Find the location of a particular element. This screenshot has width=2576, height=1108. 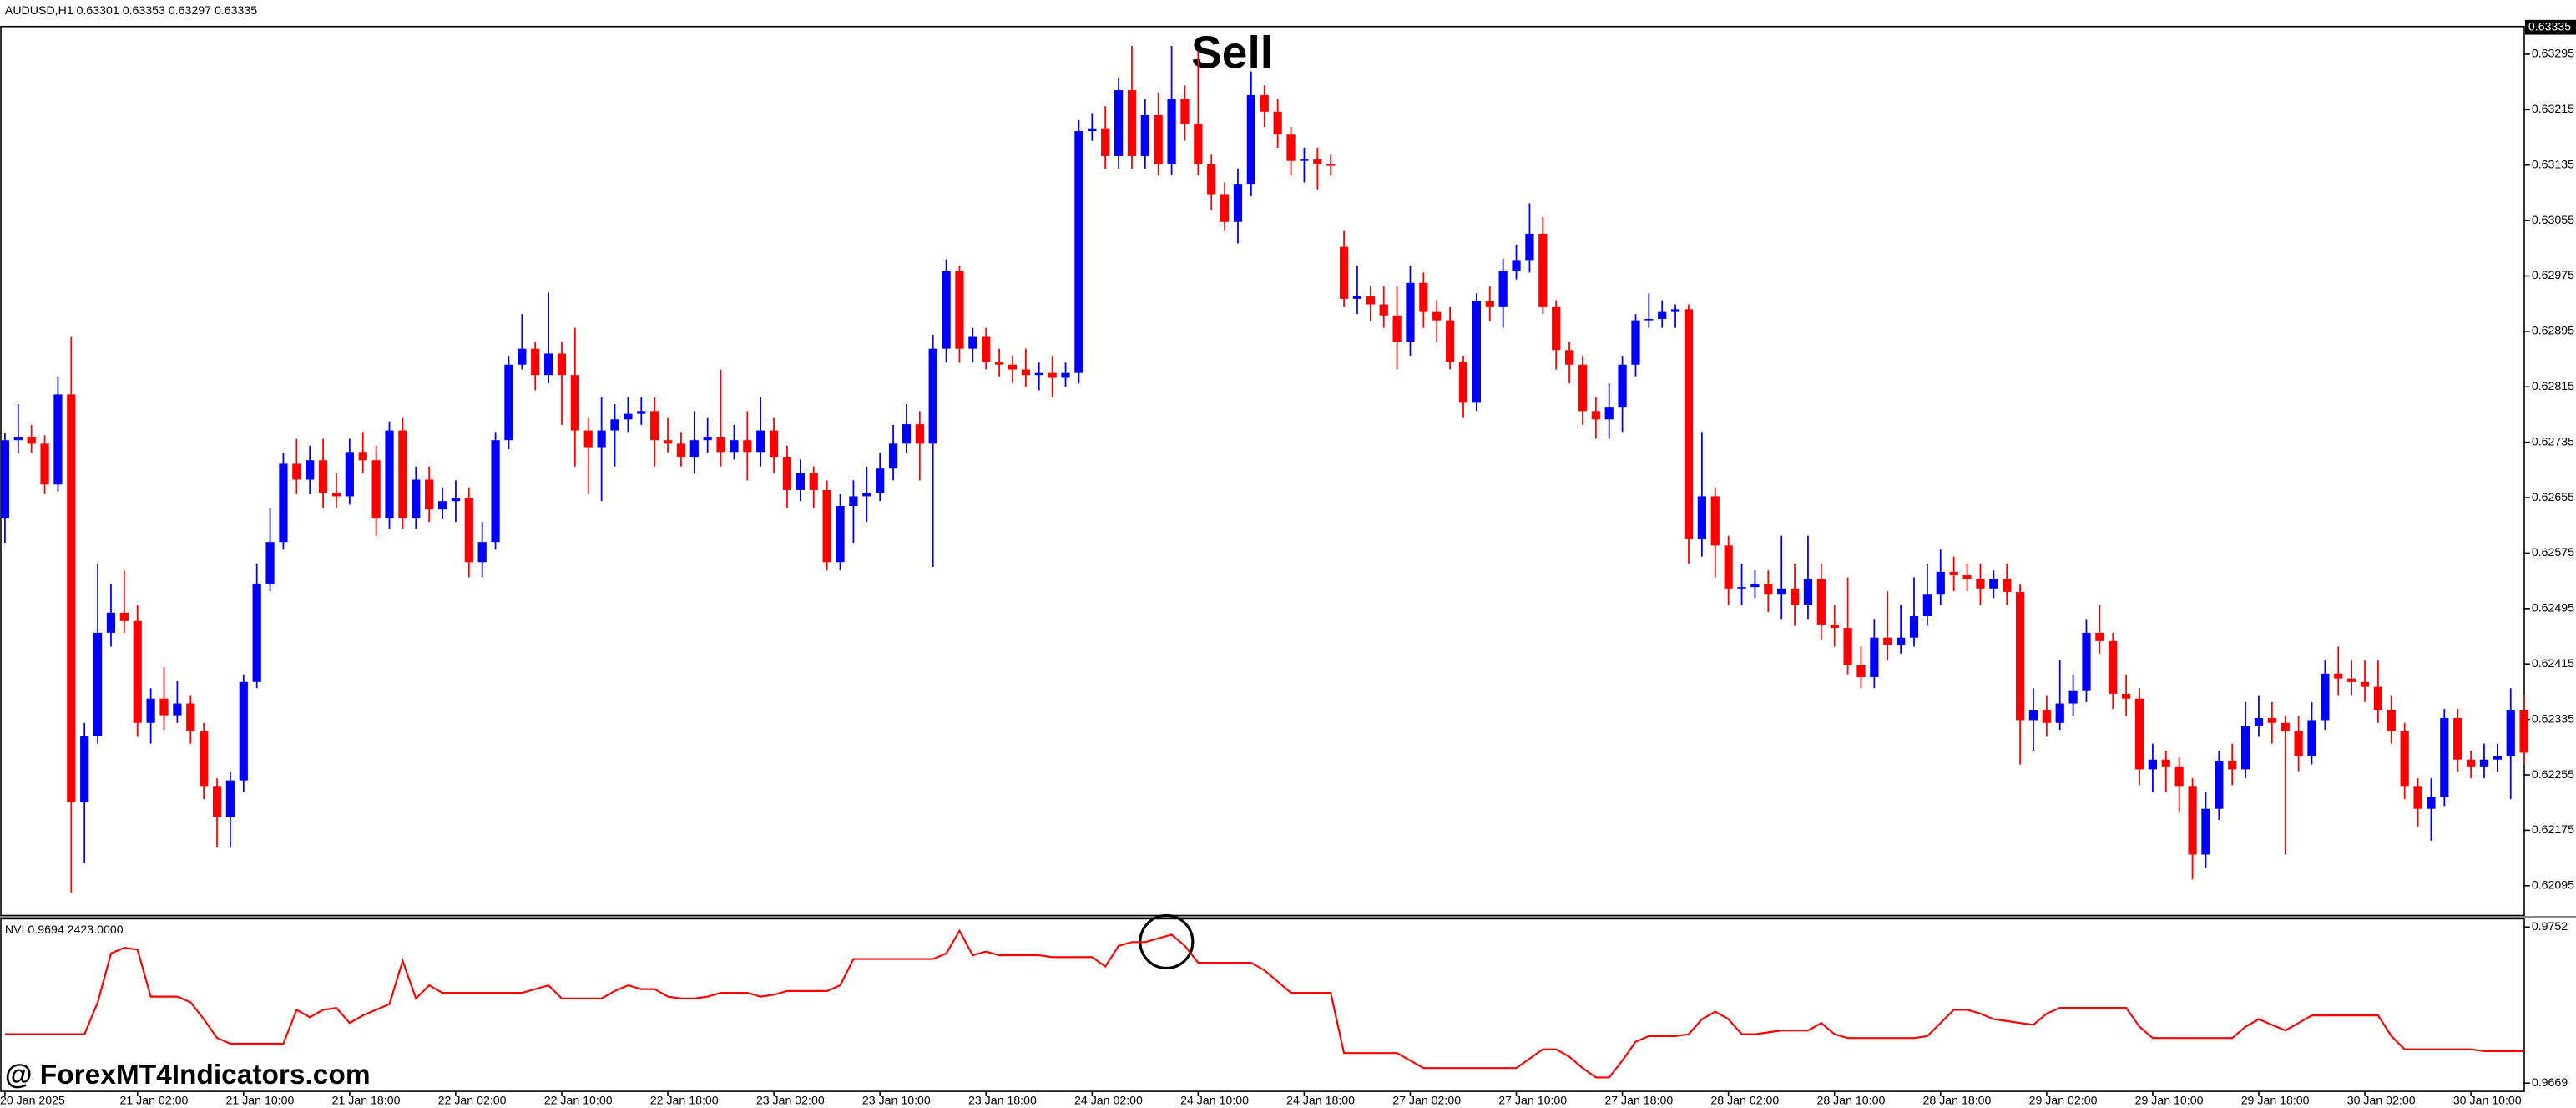

y-tick-label: 0.62495 is located at coordinates (2553, 608).